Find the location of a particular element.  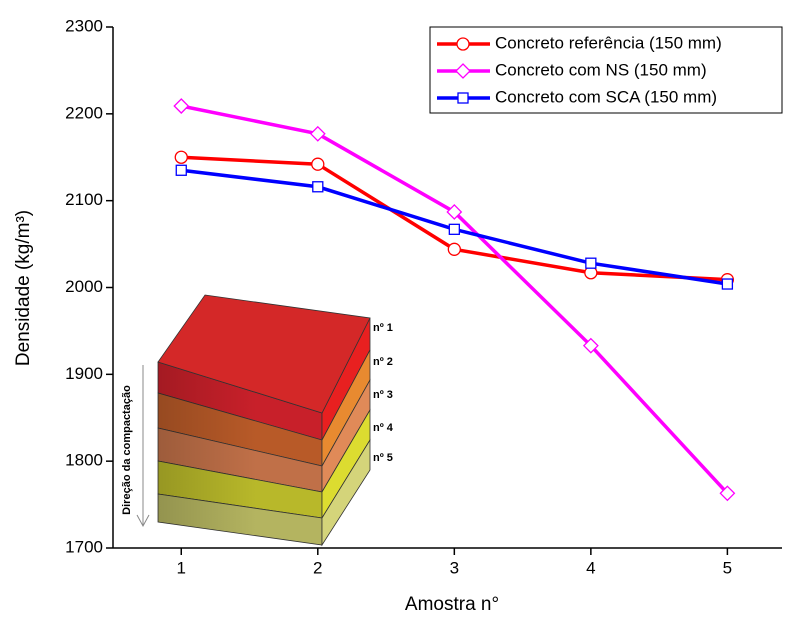

x-axis-title: Amostra n° is located at coordinates (452, 604).